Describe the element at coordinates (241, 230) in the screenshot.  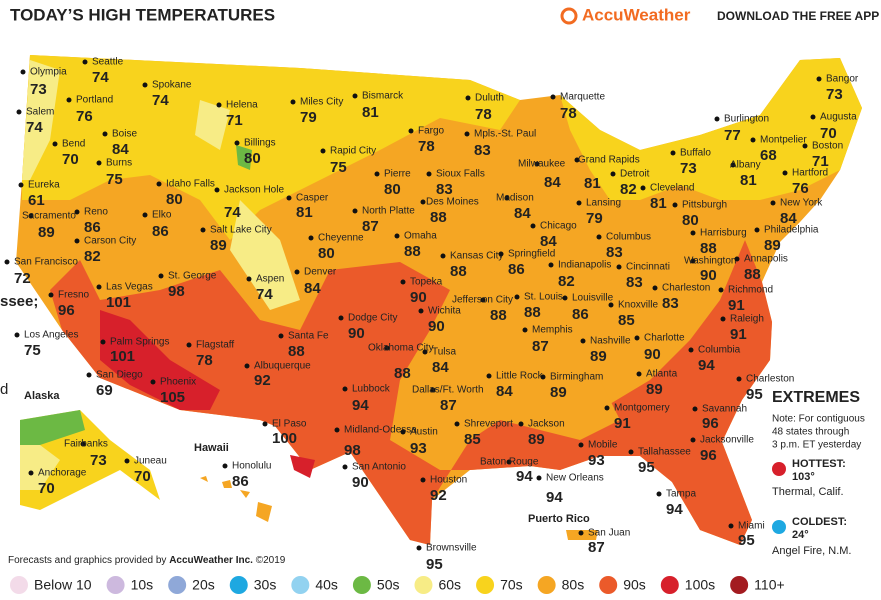
I see `city-name: Salt Lake City` at that location.